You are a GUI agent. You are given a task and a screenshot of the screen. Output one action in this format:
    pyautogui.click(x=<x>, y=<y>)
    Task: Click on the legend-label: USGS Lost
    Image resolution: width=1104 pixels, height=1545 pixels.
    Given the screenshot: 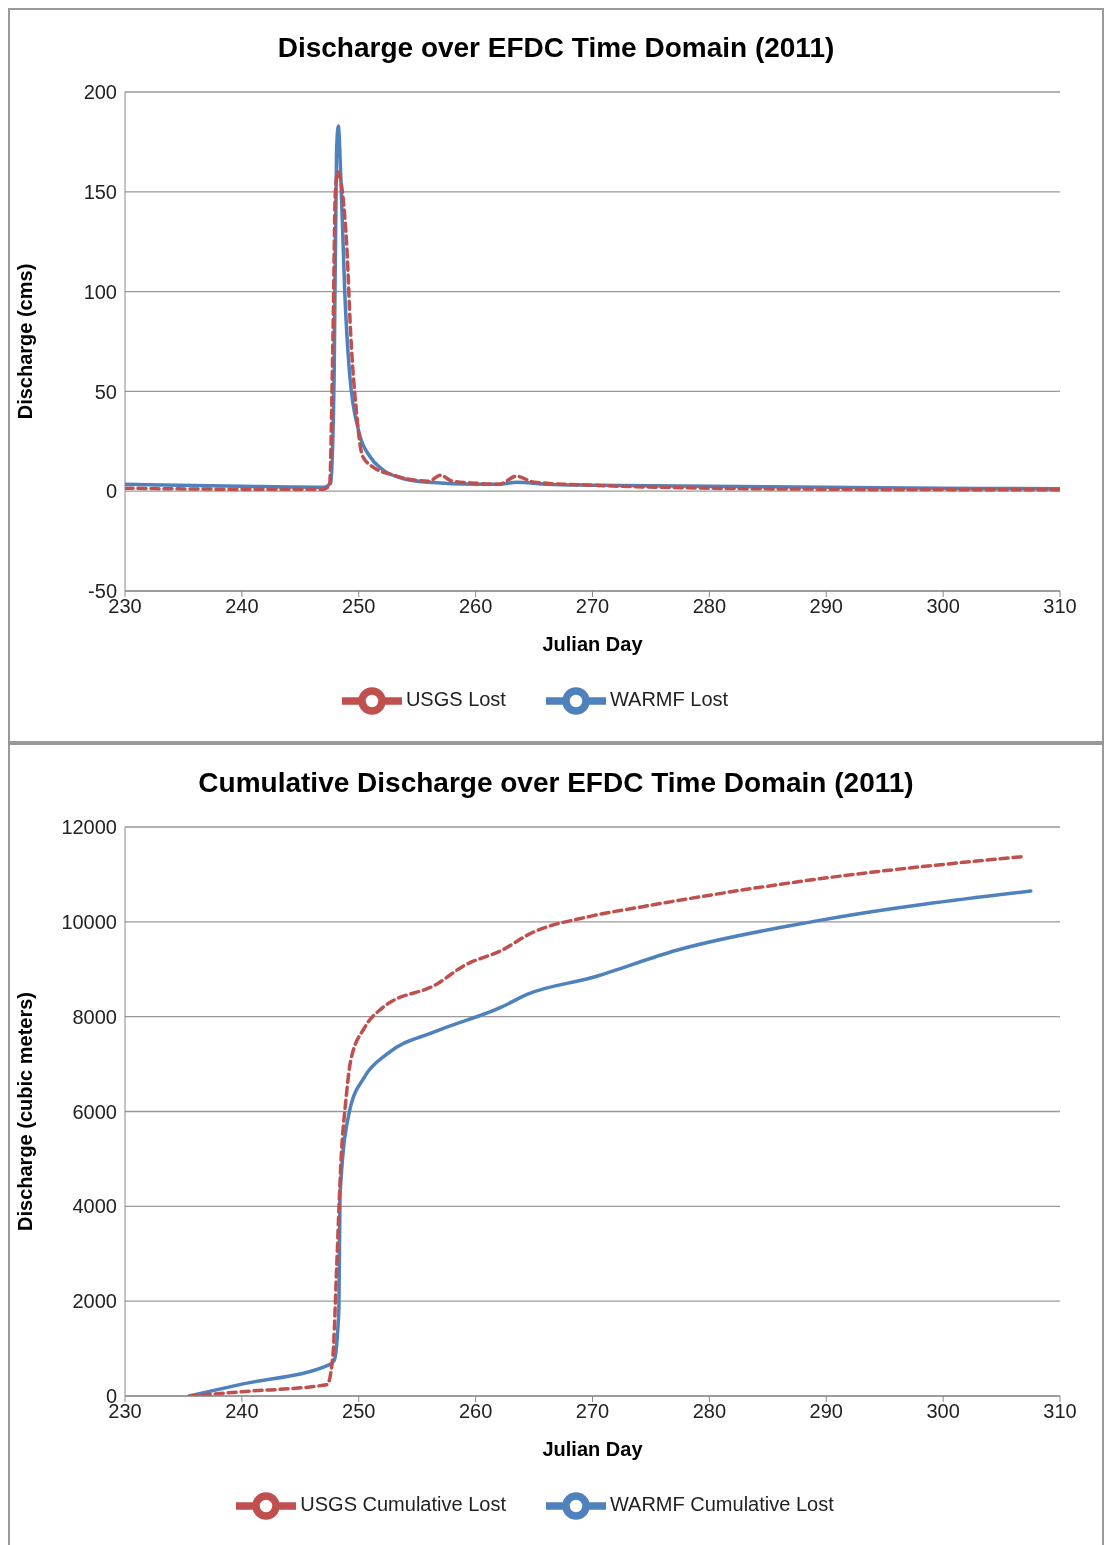 What is the action you would take?
    pyautogui.click(x=455, y=699)
    